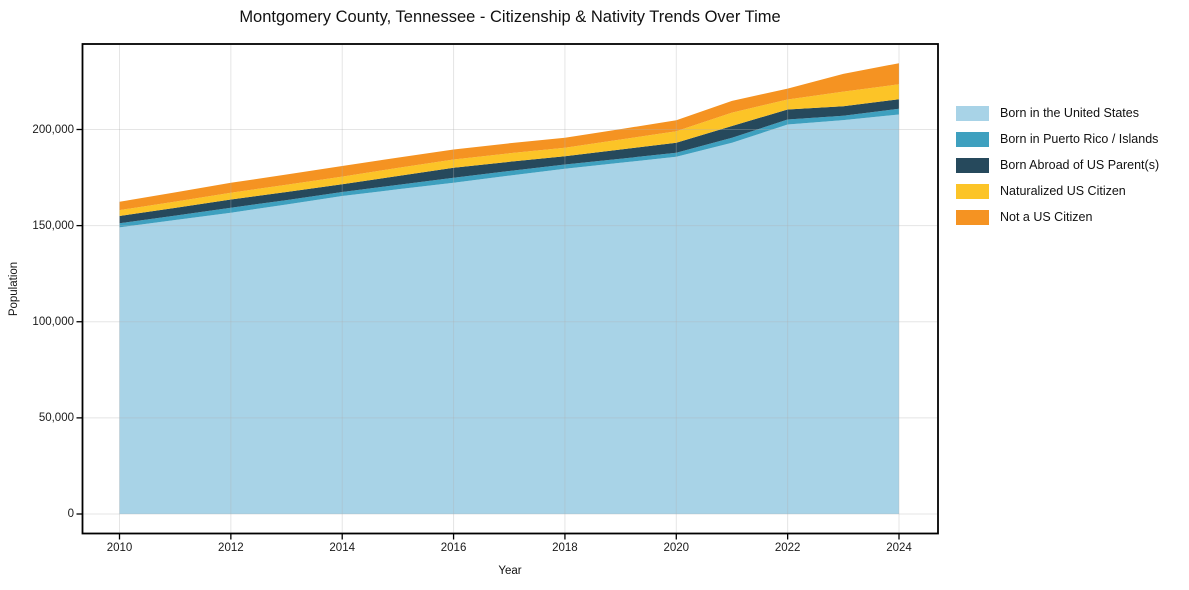 Image resolution: width=1189 pixels, height=590 pixels. What do you see at coordinates (1079, 139) in the screenshot?
I see `legend-label: Born in Puerto Rico / Islands` at bounding box center [1079, 139].